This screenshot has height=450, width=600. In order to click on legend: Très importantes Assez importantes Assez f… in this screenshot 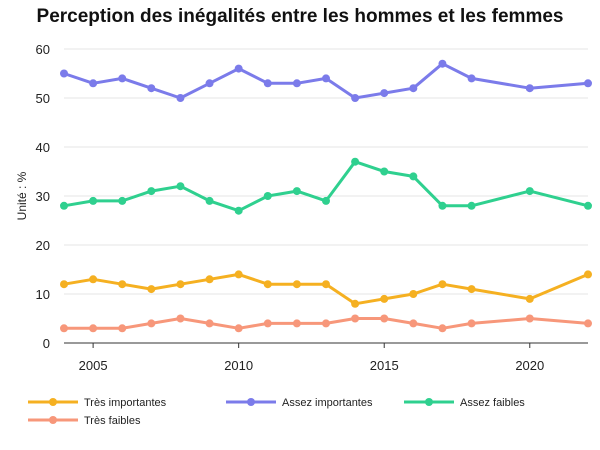, I will do `click(276, 412)`.